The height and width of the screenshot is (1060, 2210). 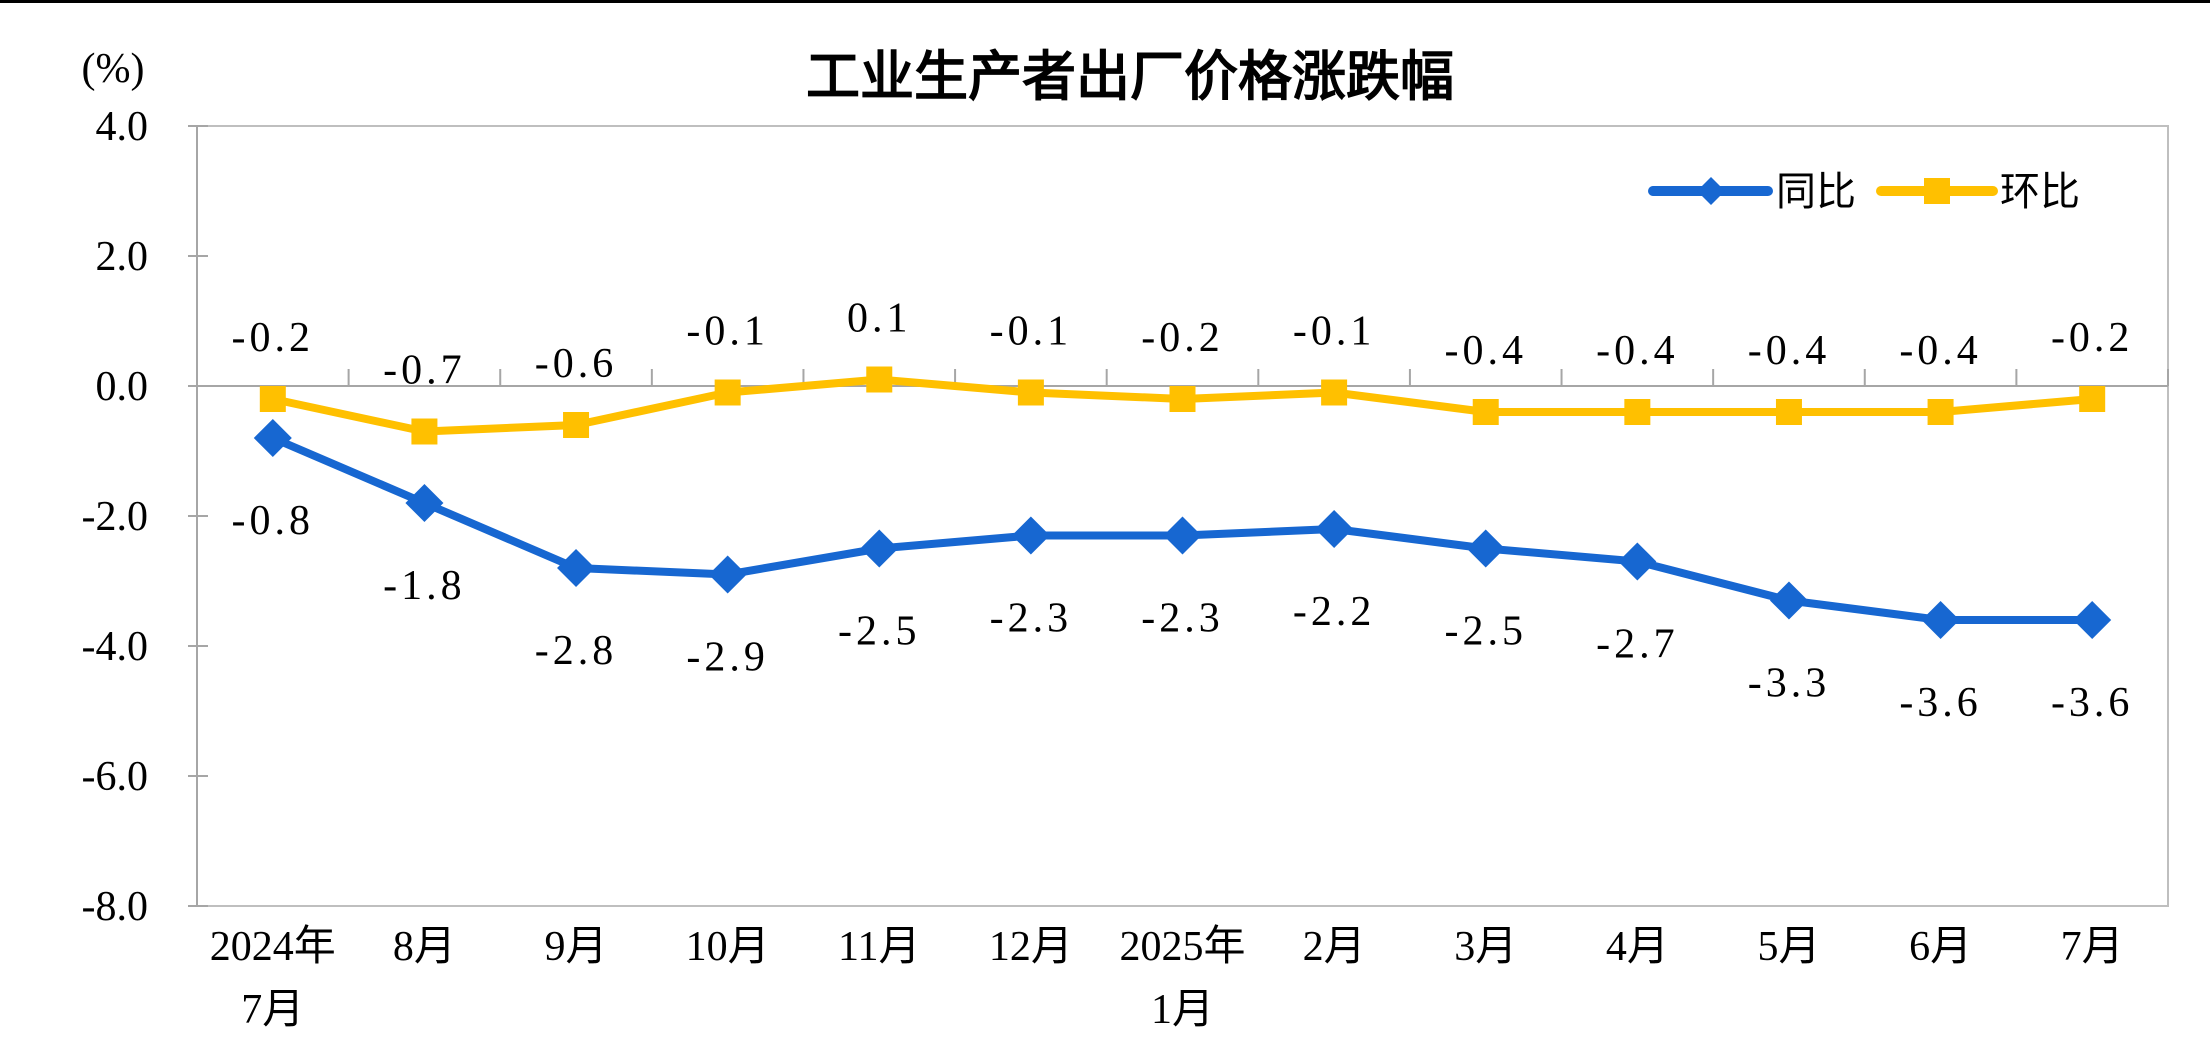 What do you see at coordinates (1334, 947) in the screenshot?
I see `x-category-label: 2月` at bounding box center [1334, 947].